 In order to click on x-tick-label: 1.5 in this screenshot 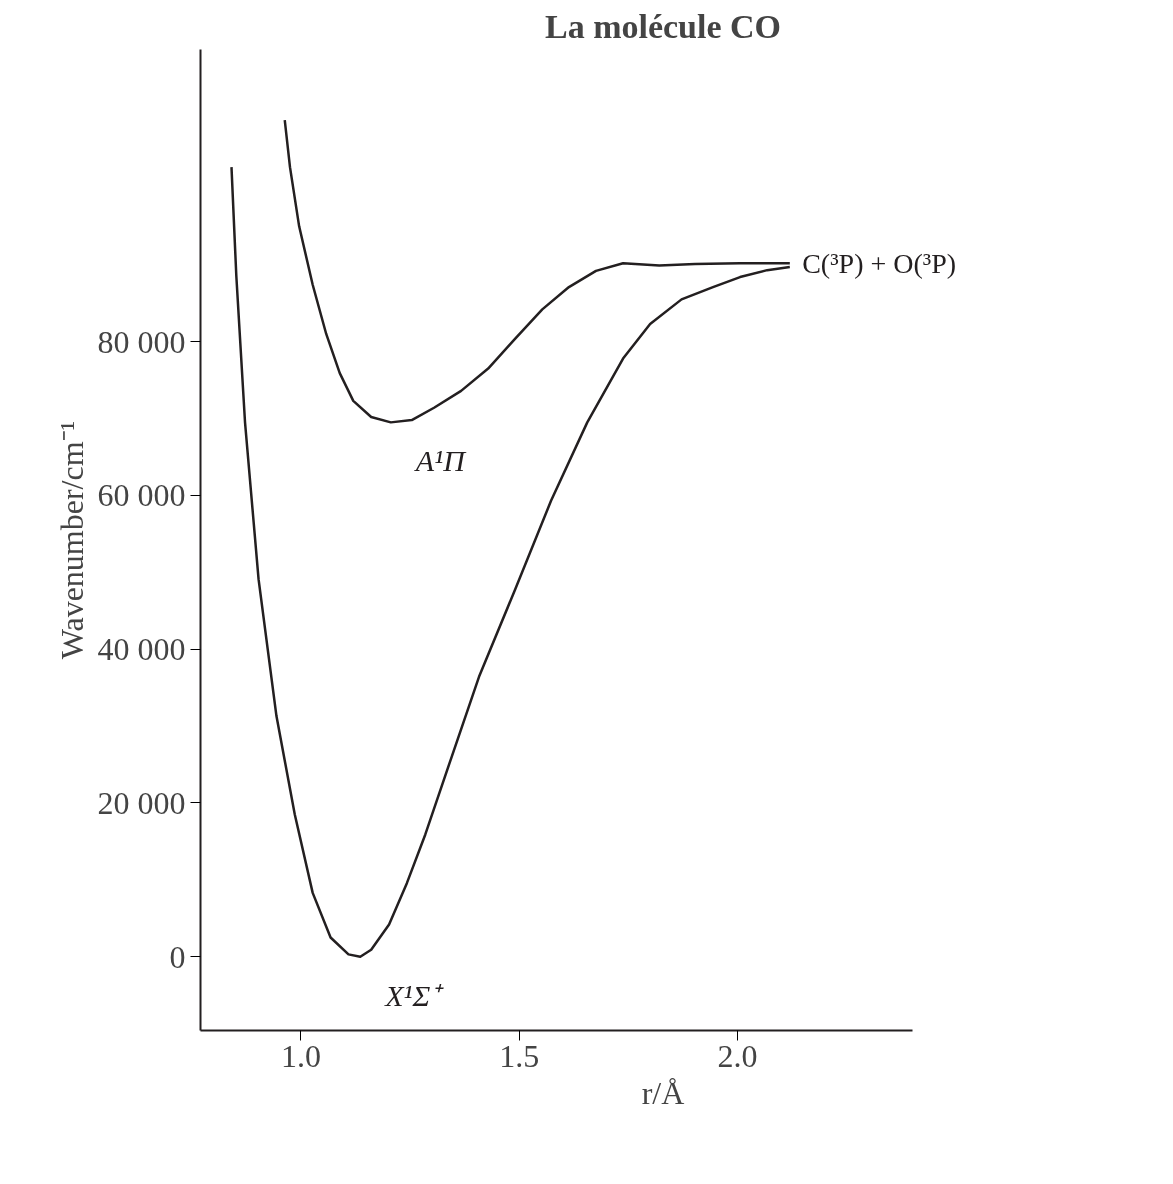, I will do `click(519, 1055)`.